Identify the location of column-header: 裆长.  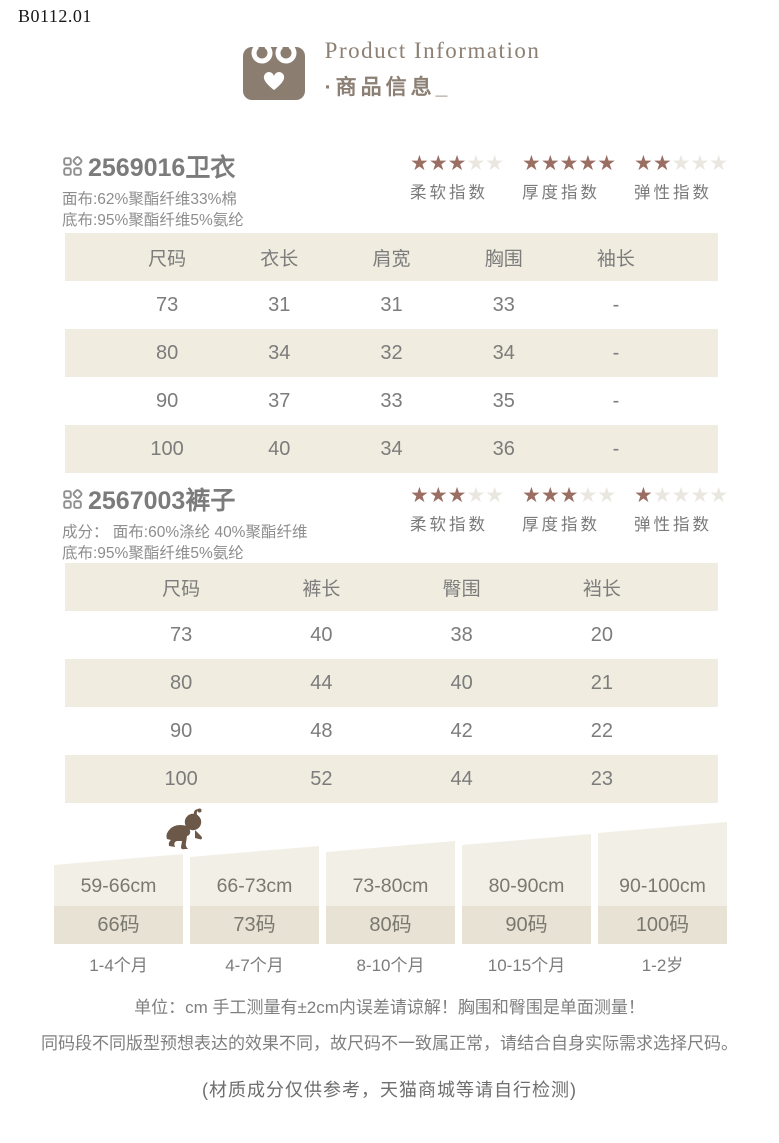
(601, 589).